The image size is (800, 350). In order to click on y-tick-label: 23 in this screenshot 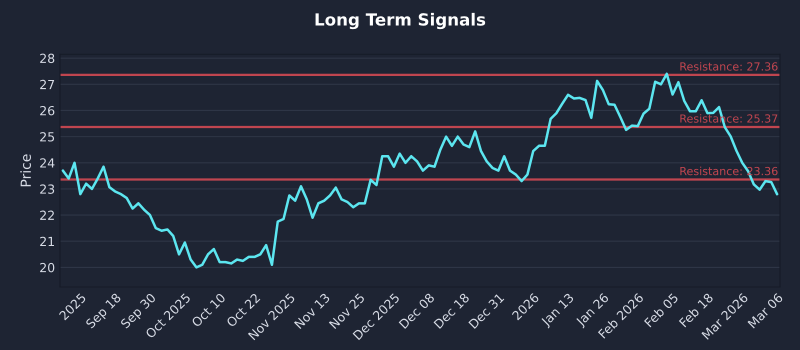, I will do `click(47, 189)`.